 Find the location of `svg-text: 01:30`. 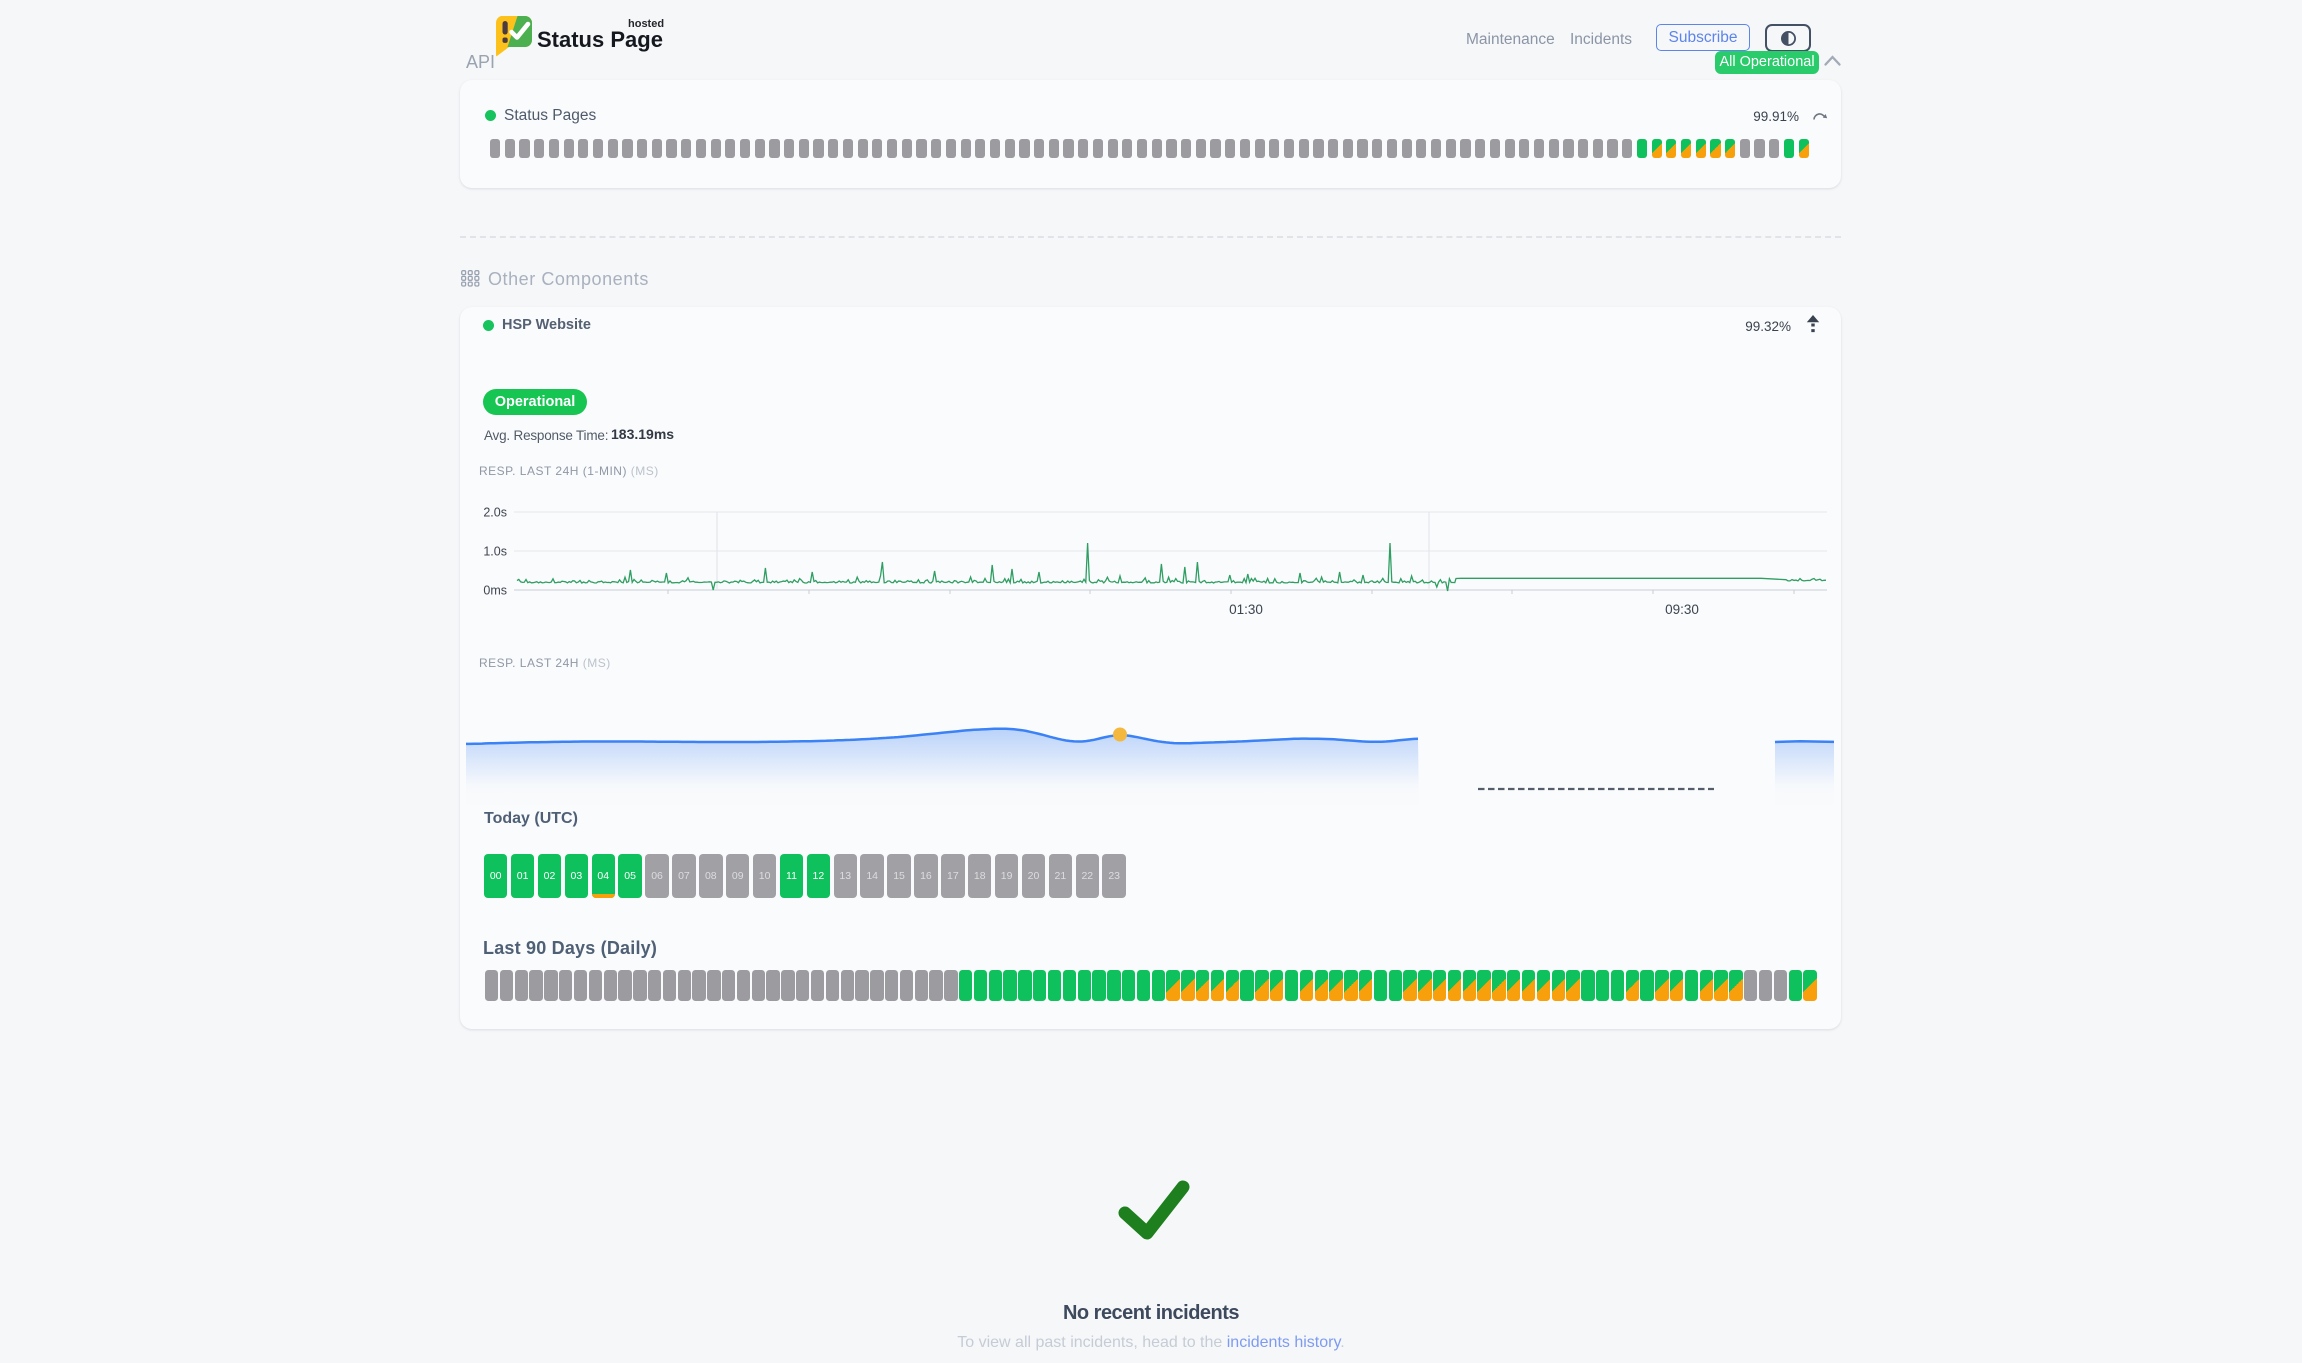

svg-text: 01:30 is located at coordinates (1246, 609).